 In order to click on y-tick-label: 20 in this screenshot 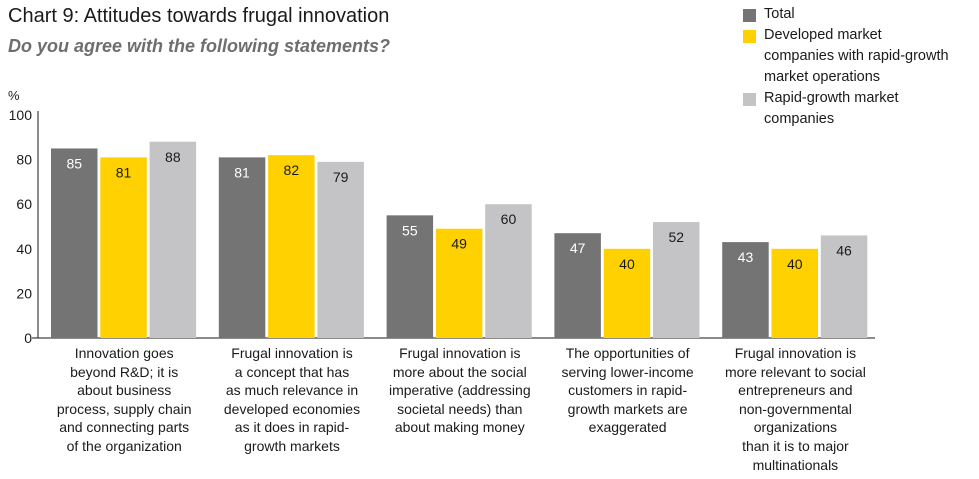, I will do `click(24, 293)`.